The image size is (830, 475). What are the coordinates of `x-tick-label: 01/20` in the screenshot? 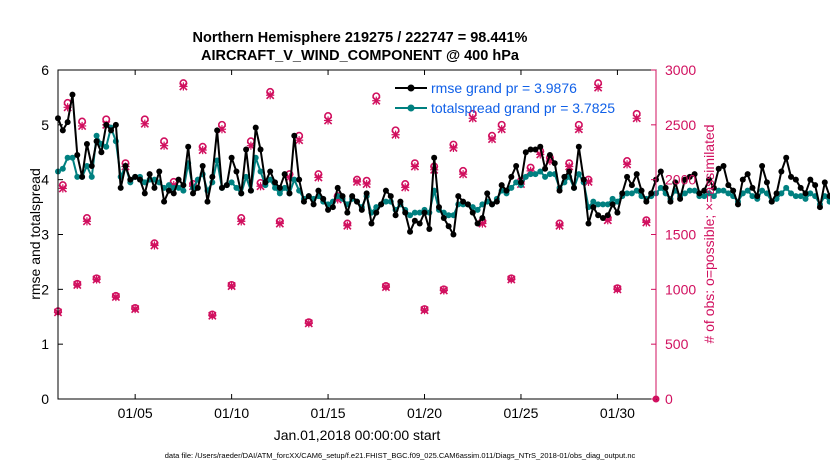 It's located at (424, 413).